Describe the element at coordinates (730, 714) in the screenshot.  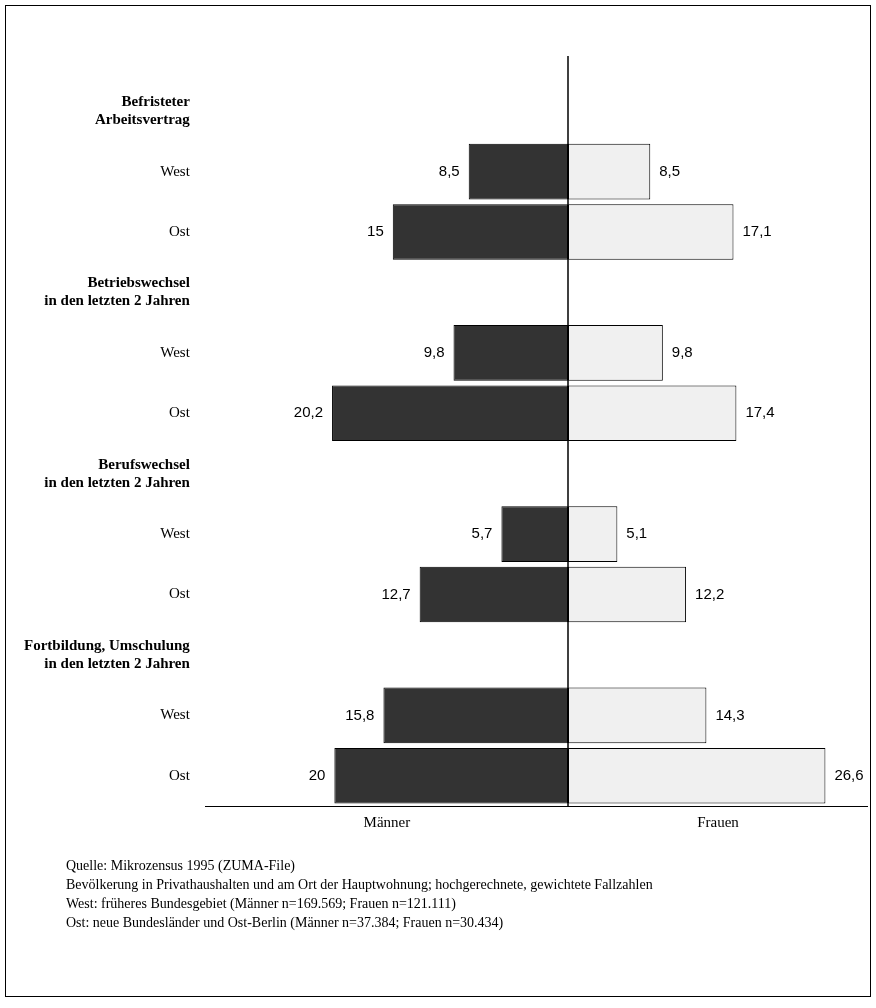
I see `data-label: 14,3` at that location.